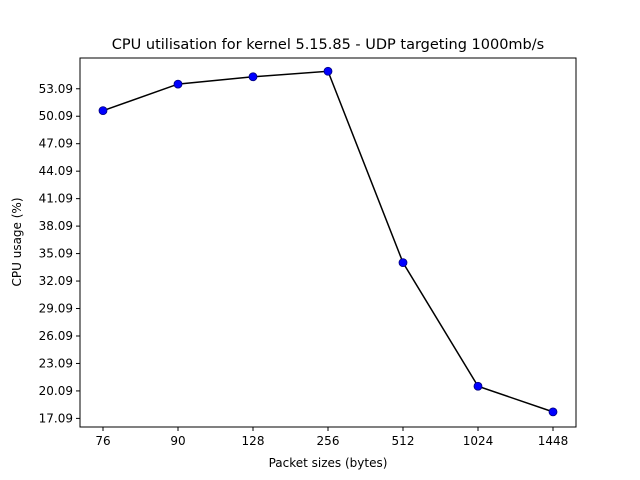  Describe the element at coordinates (478, 441) in the screenshot. I see `x-tick-label: 1024` at that location.